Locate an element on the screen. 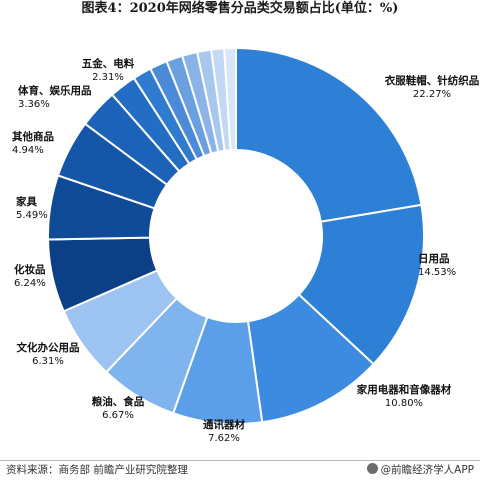 This screenshot has height=480, width=480. slice-value-label: 2.31% is located at coordinates (108, 77).